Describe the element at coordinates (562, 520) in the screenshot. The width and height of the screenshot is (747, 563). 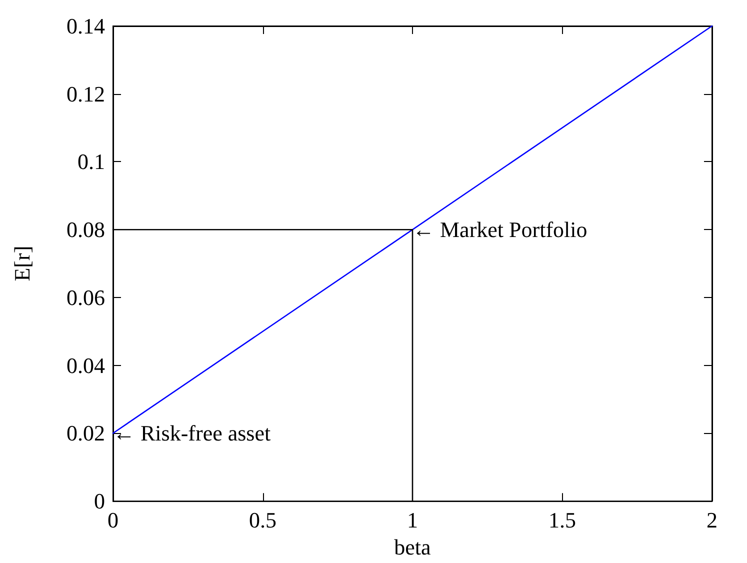
I see `x-tick-label: 1.5` at that location.